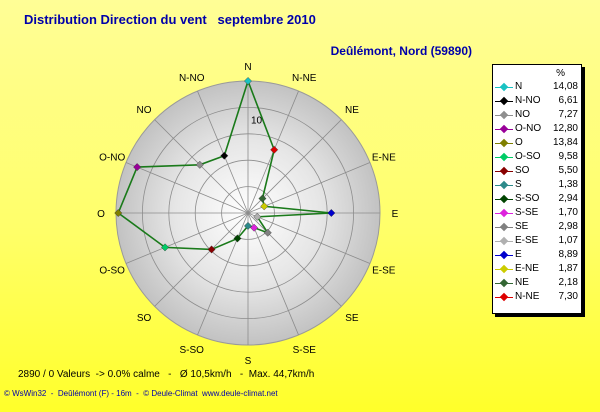 This screenshot has height=412, width=600. What do you see at coordinates (568, 268) in the screenshot?
I see `legend-value: 1,87` at bounding box center [568, 268].